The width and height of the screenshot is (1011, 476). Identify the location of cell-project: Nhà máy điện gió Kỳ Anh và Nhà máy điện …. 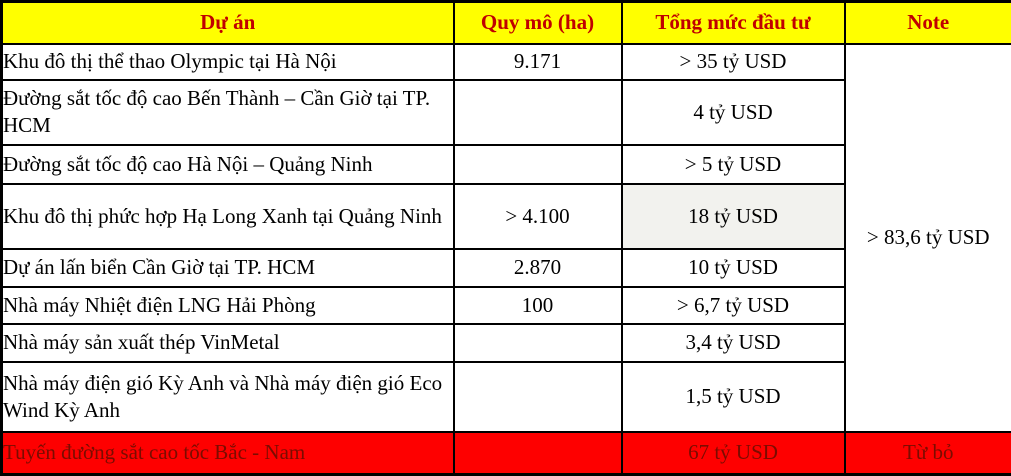
(228, 397).